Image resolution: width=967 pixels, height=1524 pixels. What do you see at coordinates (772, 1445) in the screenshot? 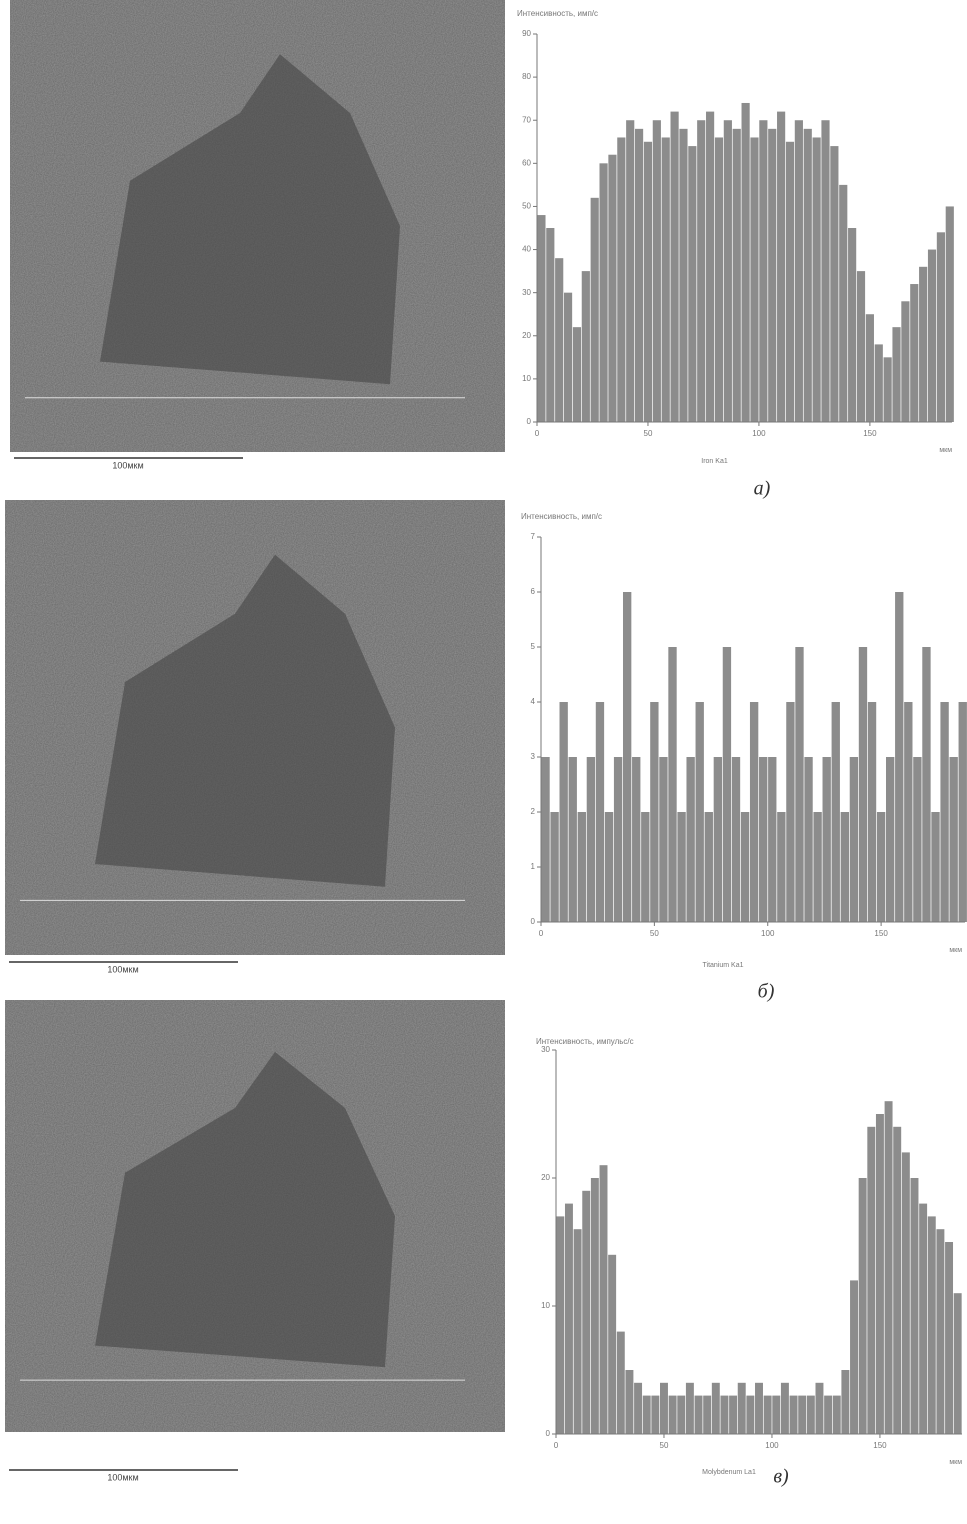
I see `x-tick-label: 100` at bounding box center [772, 1445].